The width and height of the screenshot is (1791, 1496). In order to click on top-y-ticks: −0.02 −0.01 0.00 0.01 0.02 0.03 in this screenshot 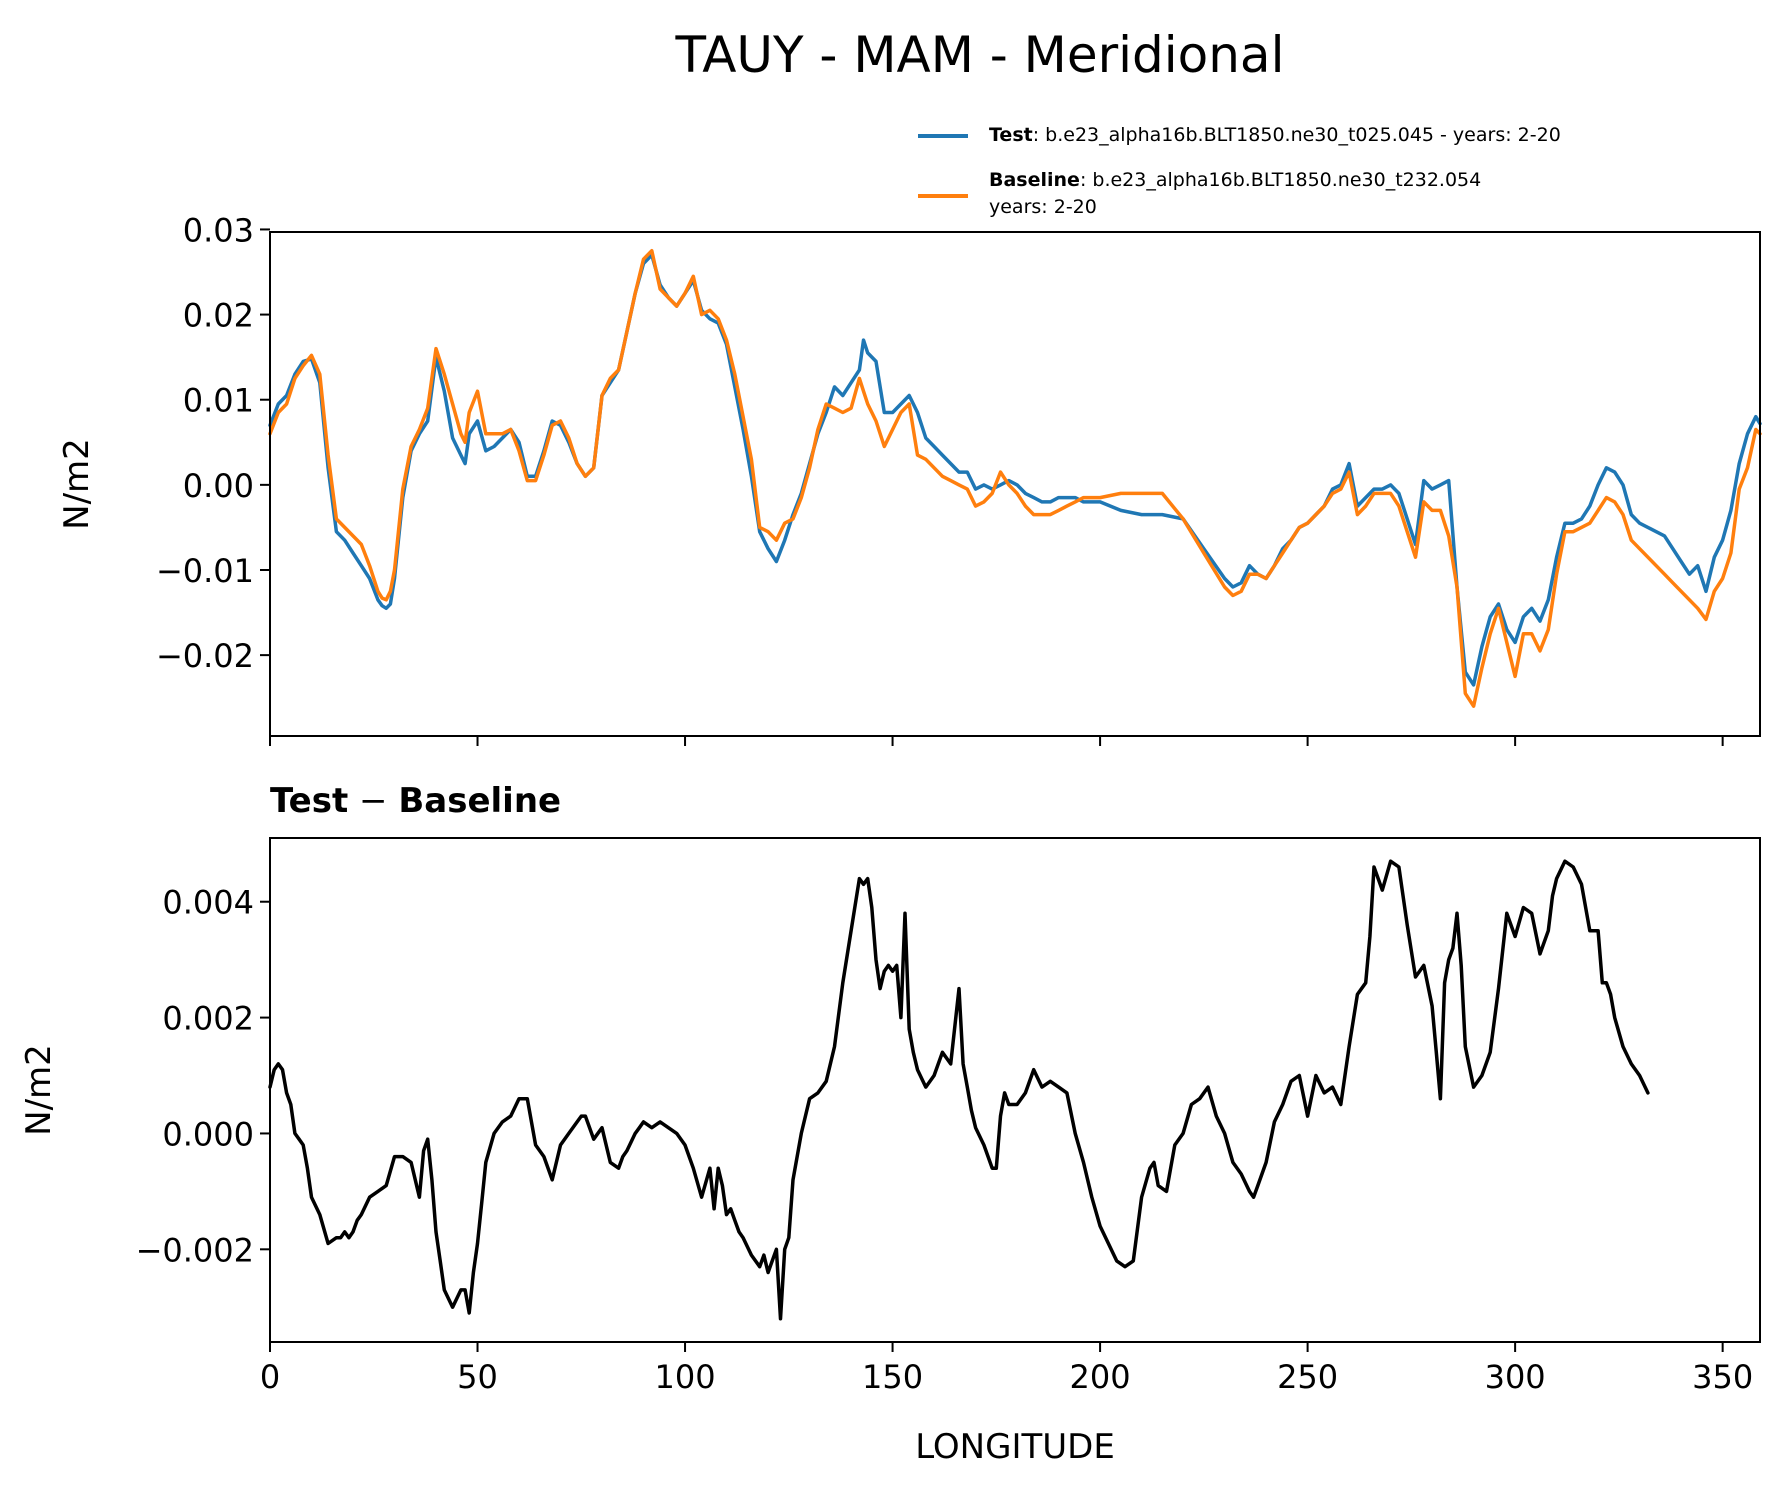, I will do `click(213, 443)`.